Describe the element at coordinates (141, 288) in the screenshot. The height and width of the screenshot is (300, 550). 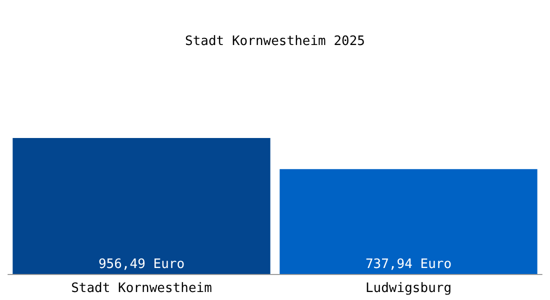
I see `x-tick-label: Stadt Kornwestheim` at that location.